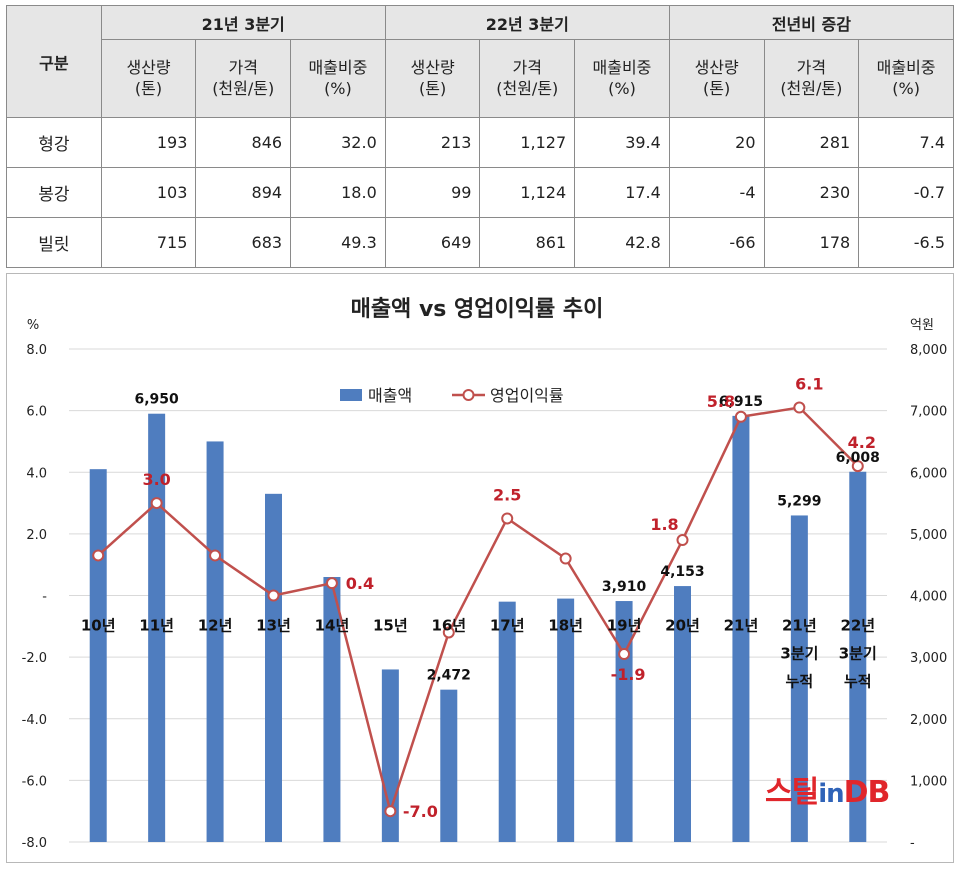 The image size is (960, 869). What do you see at coordinates (215, 626) in the screenshot?
I see `category-label: 12년` at bounding box center [215, 626].